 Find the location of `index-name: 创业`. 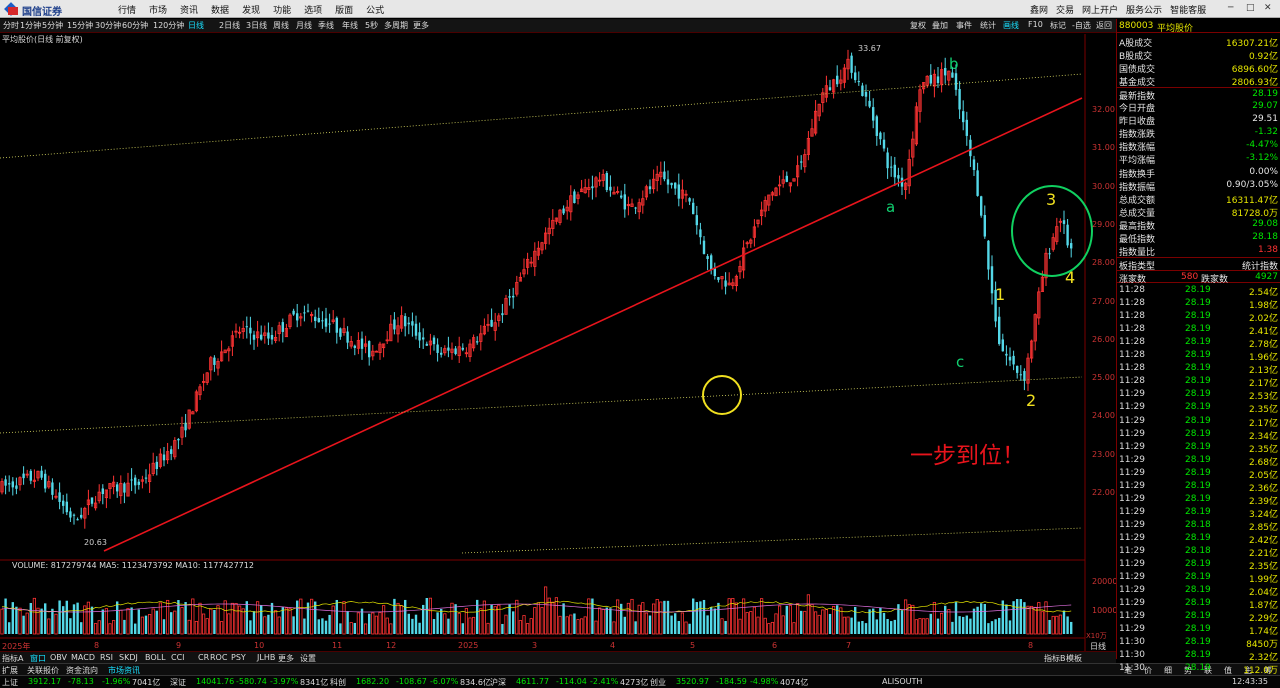

index-name: 创业 is located at coordinates (658, 682).